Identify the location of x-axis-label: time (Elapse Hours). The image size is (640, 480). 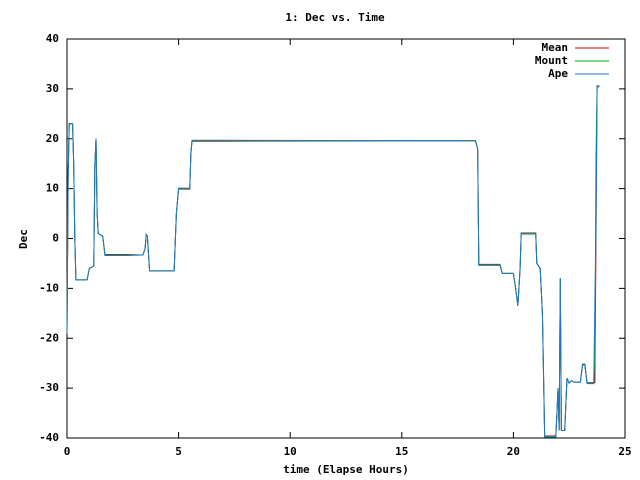
(346, 469).